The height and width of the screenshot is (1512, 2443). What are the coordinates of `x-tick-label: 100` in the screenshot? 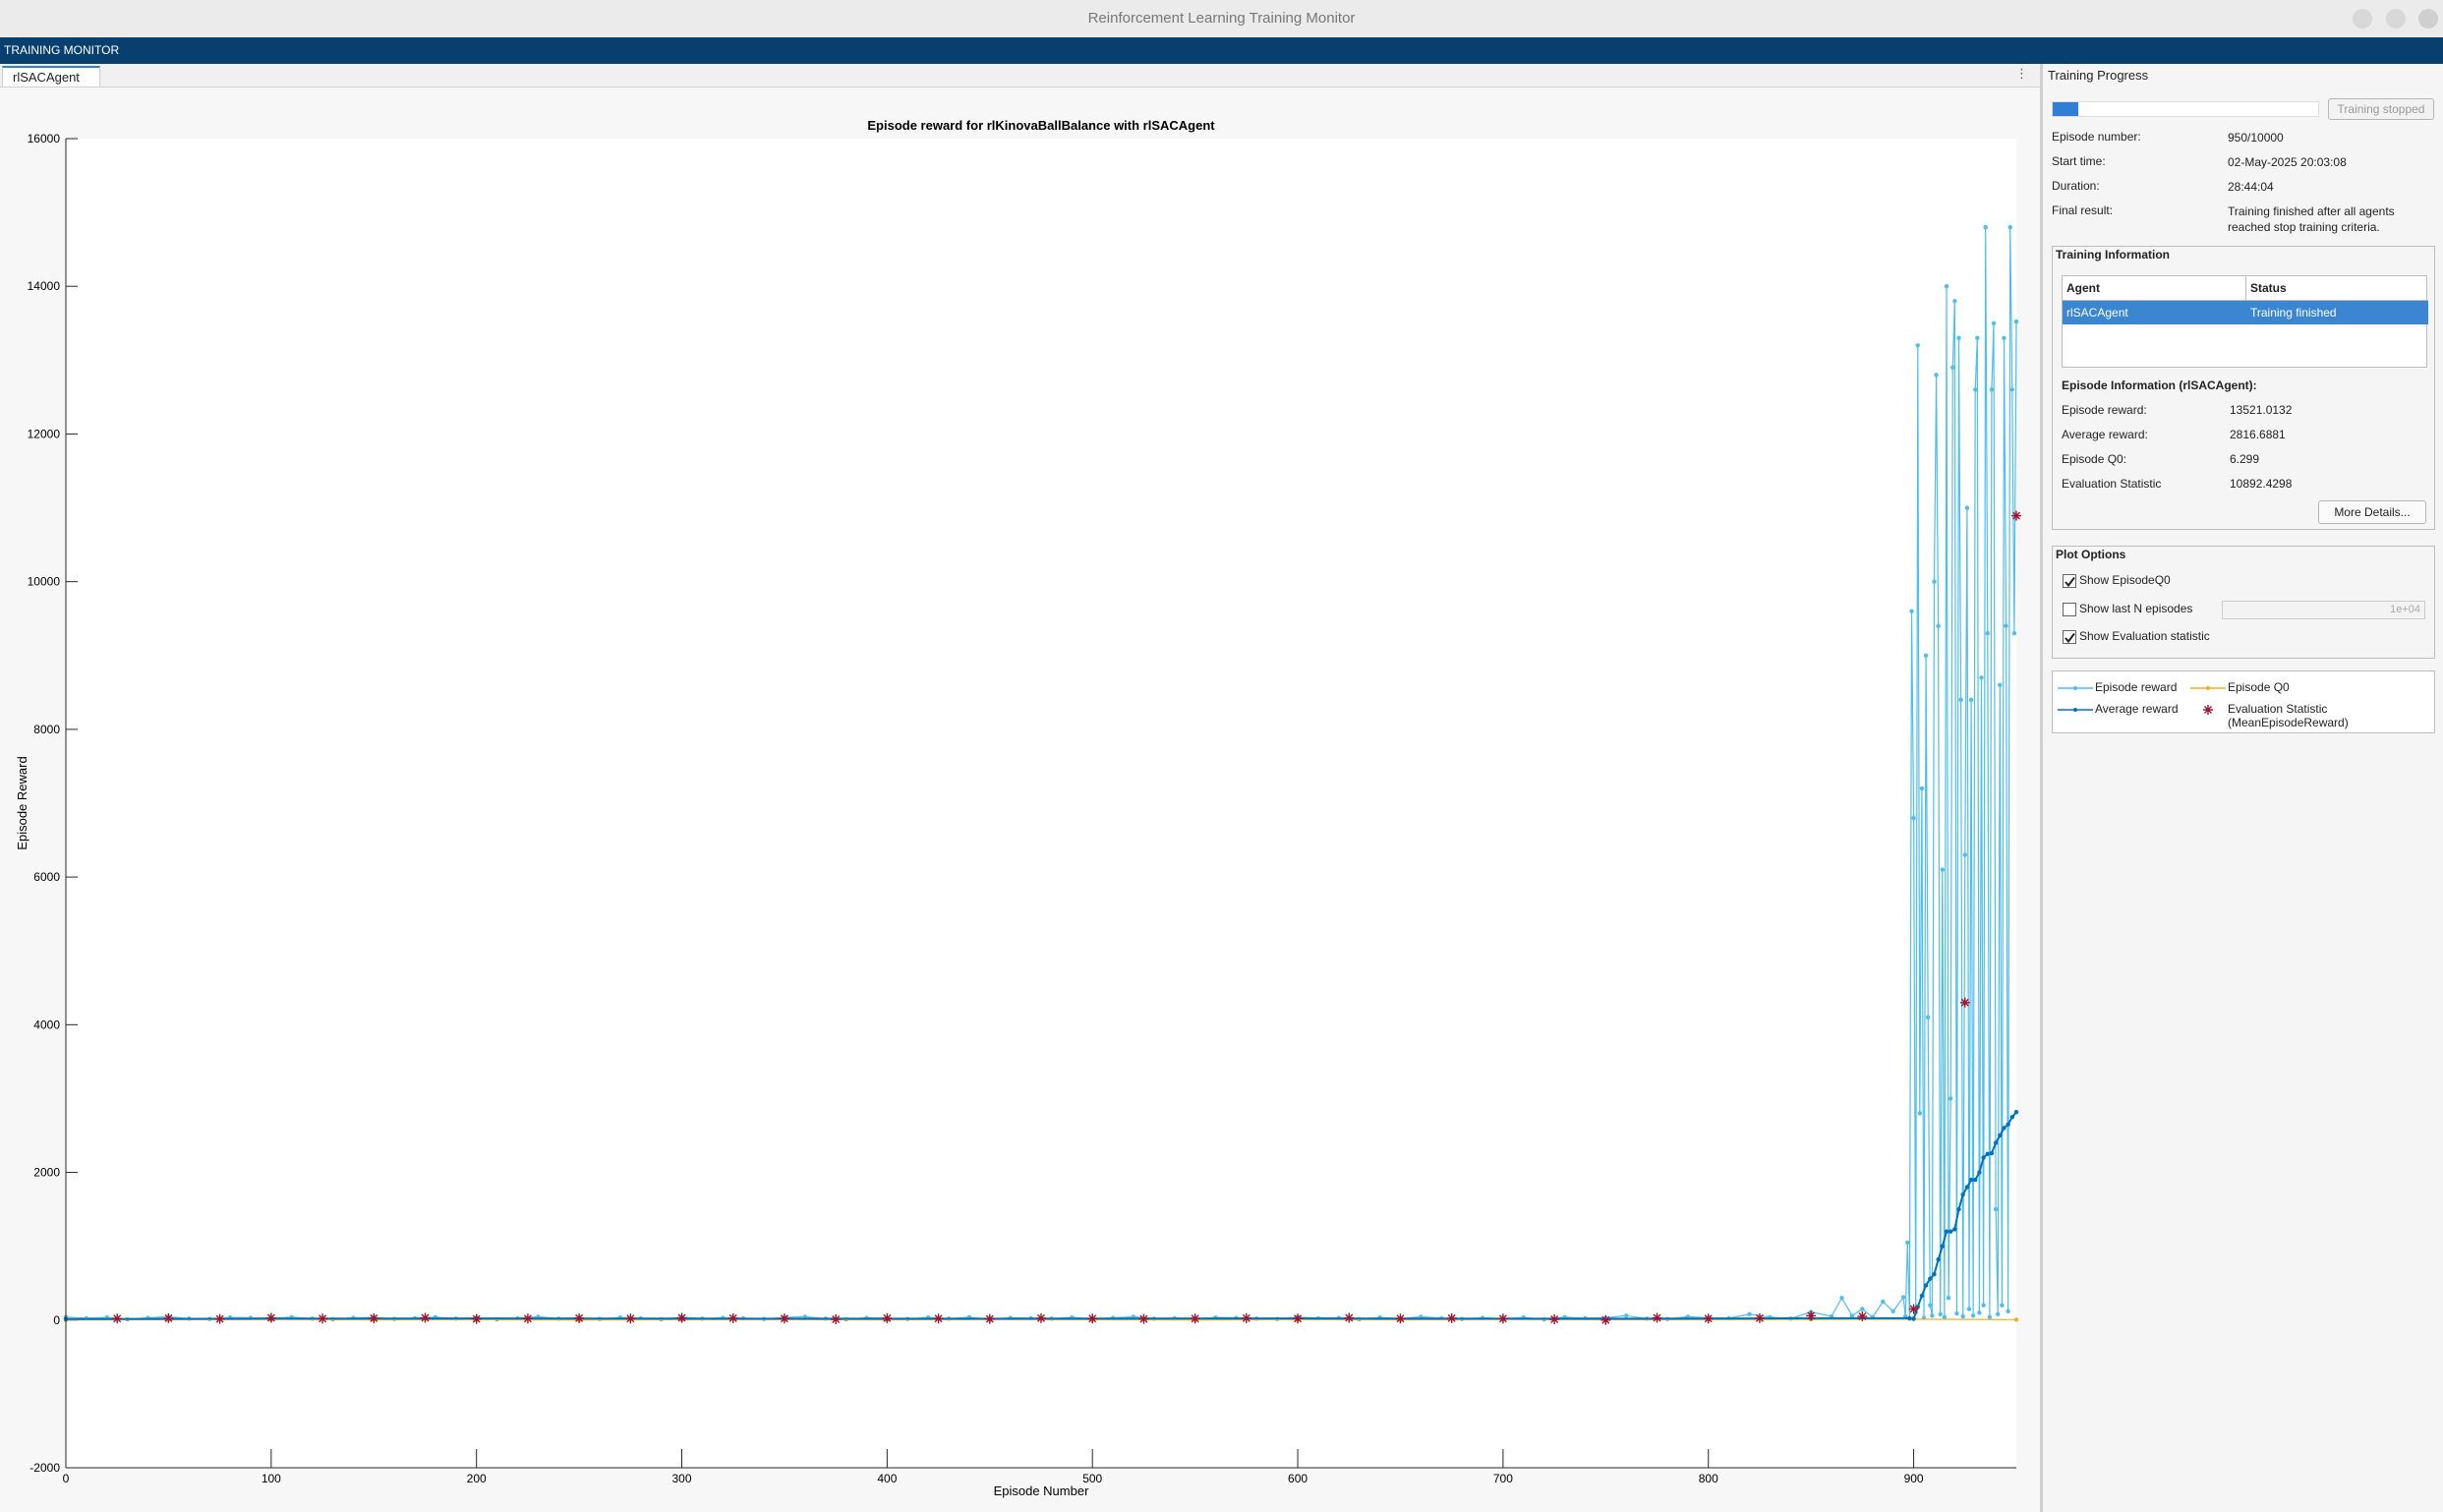 It's located at (271, 1478).